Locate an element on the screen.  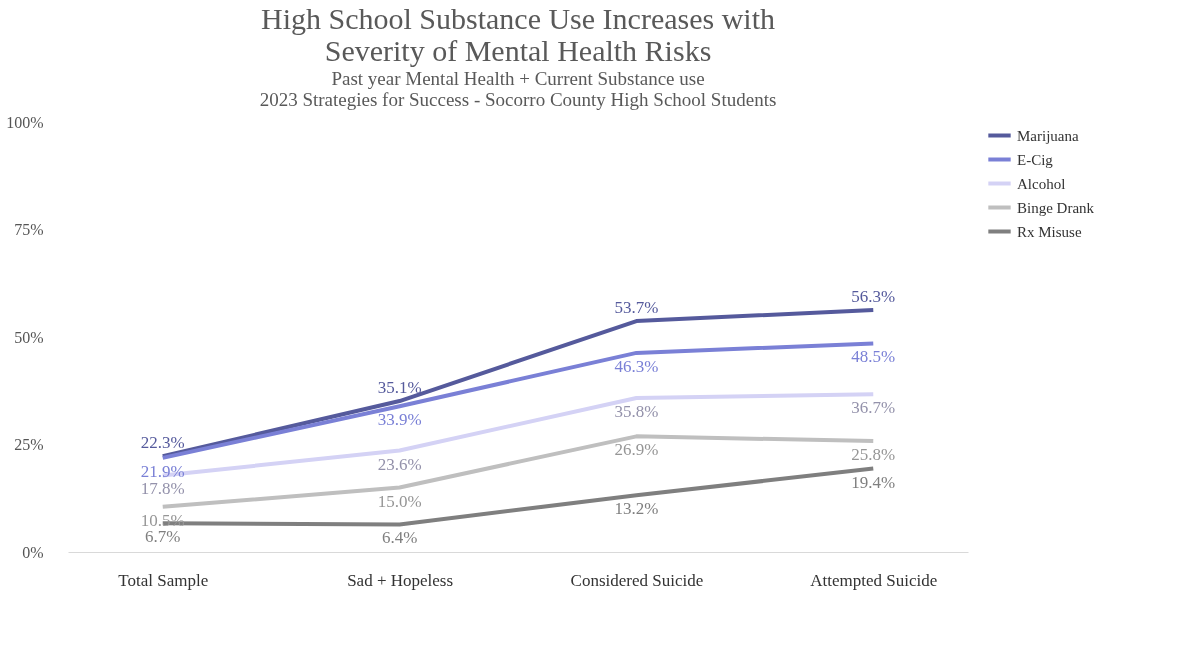
data-label: 33.9% is located at coordinates (399, 420).